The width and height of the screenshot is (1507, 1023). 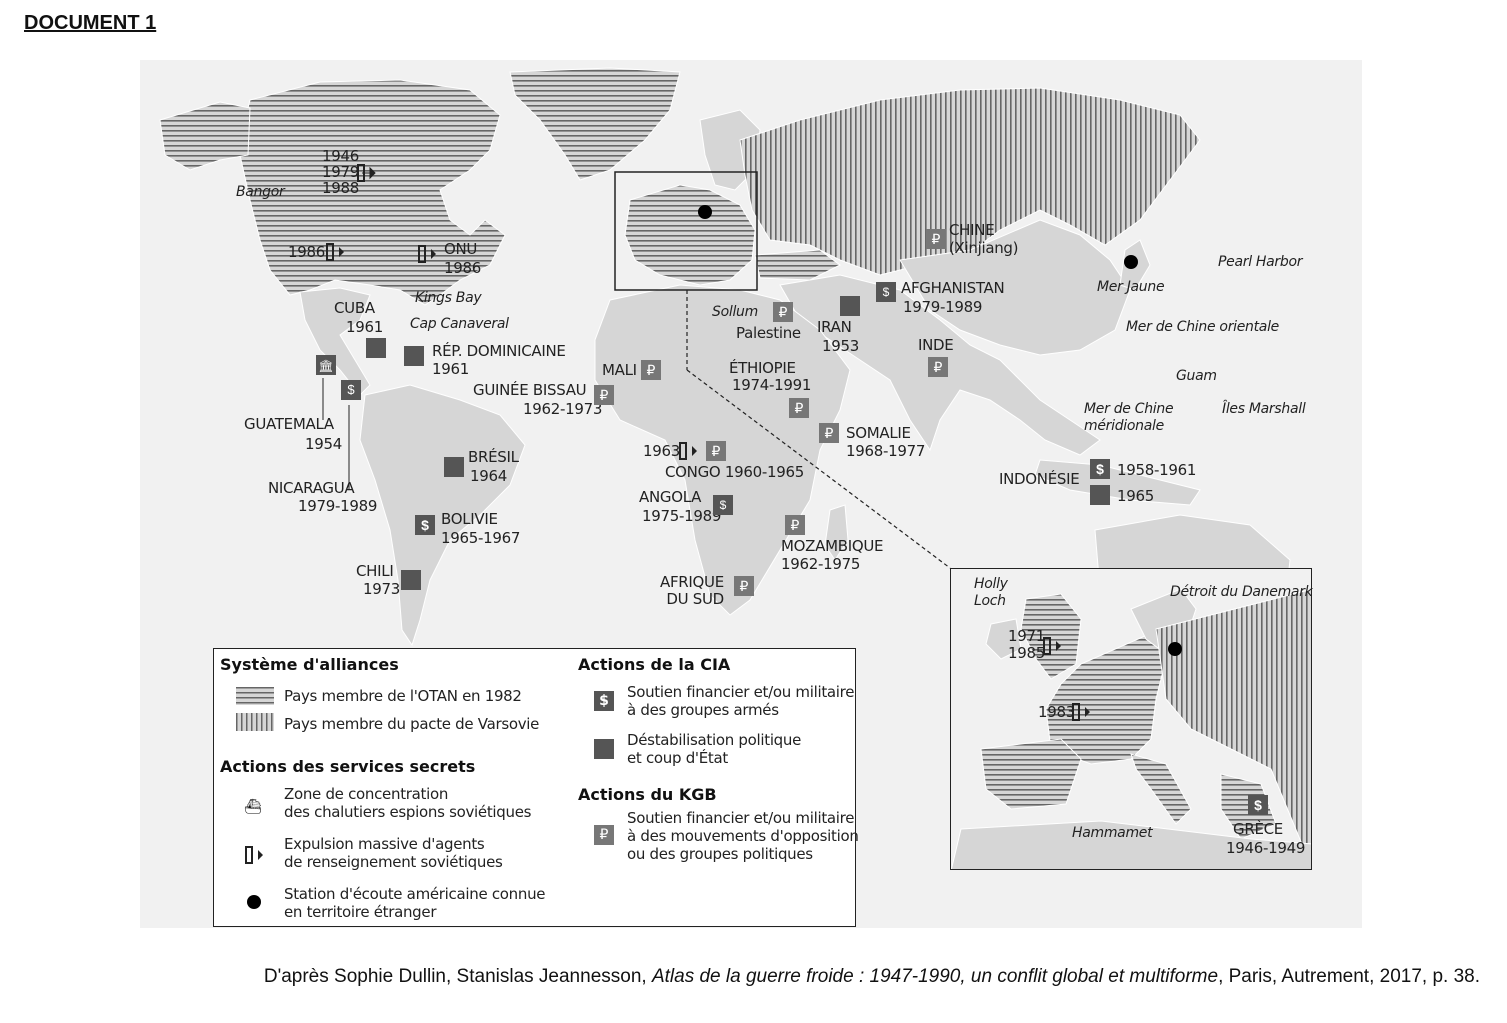 What do you see at coordinates (459, 324) in the screenshot?
I see `cap-canaveral-label: Cap Canaveral` at bounding box center [459, 324].